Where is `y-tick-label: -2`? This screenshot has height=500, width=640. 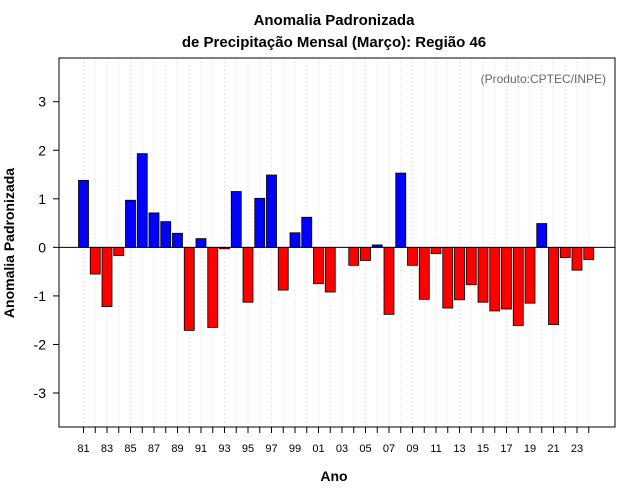 y-tick-label: -2 is located at coordinates (40, 344).